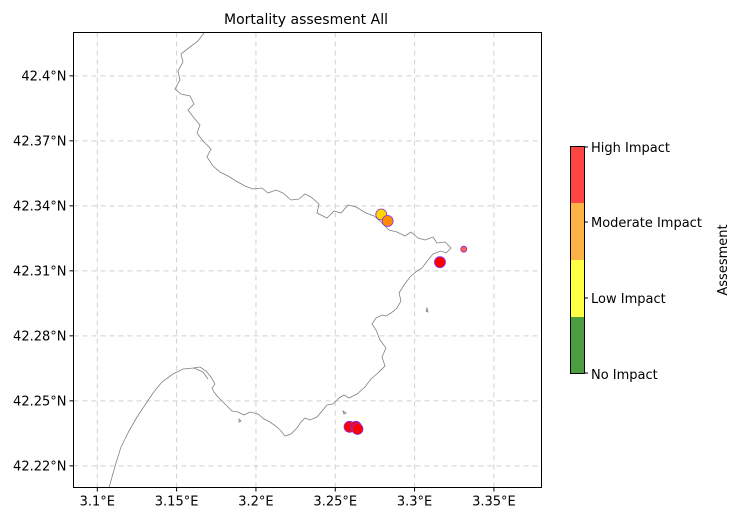 The image size is (739, 518). I want to click on map-title: Mortality assesment All, so click(306, 20).